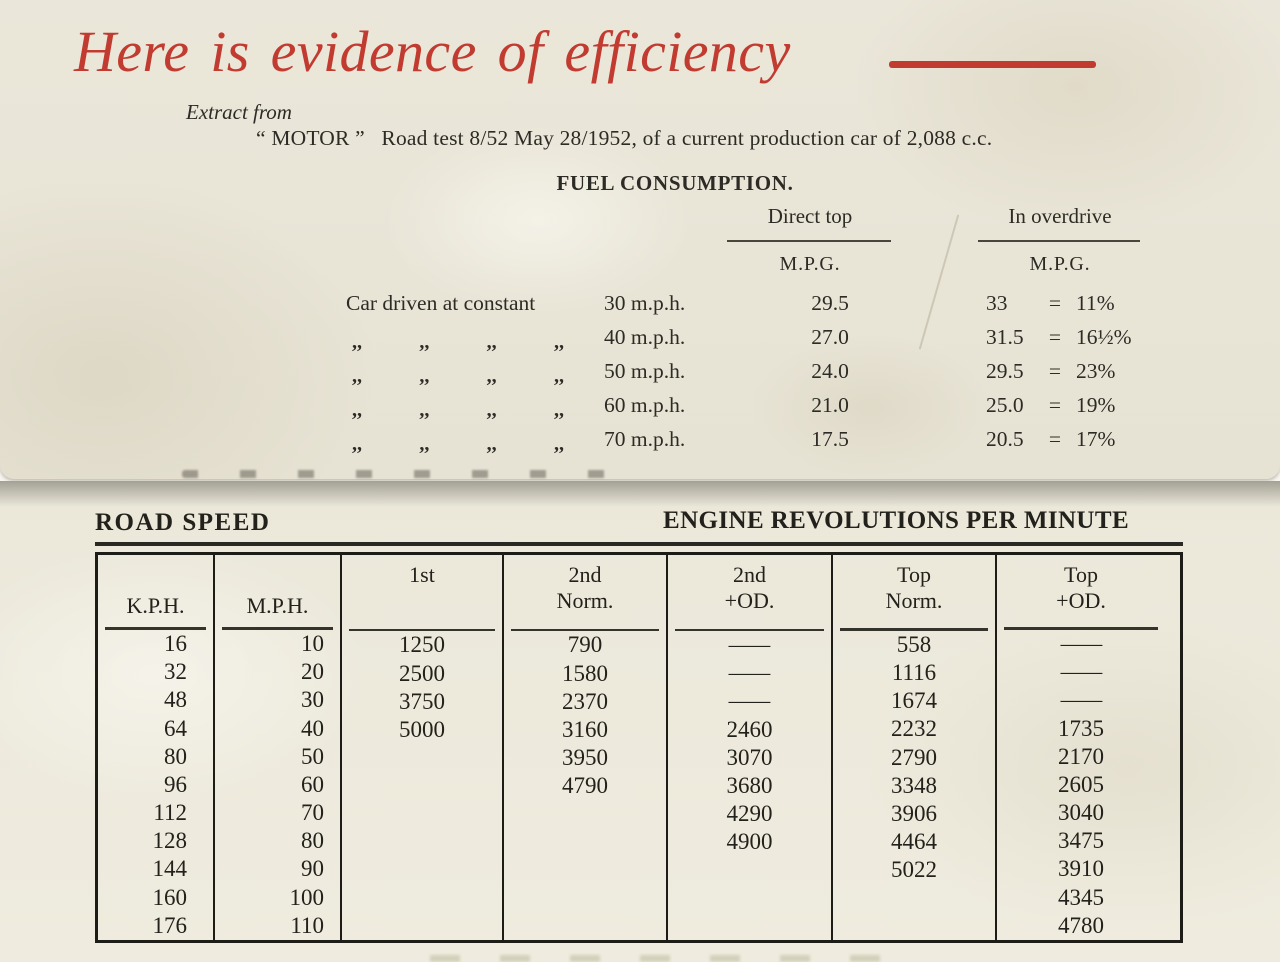 The height and width of the screenshot is (962, 1280). Describe the element at coordinates (660, 958) in the screenshot. I see `cut-off-caption-fragment` at that location.